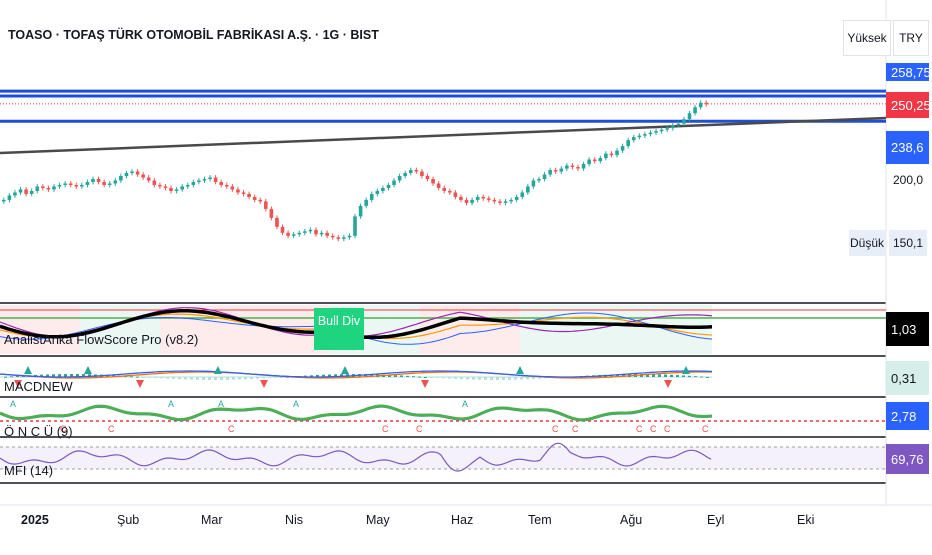  I want to click on high-scale-button: Yüksek, so click(867, 38).